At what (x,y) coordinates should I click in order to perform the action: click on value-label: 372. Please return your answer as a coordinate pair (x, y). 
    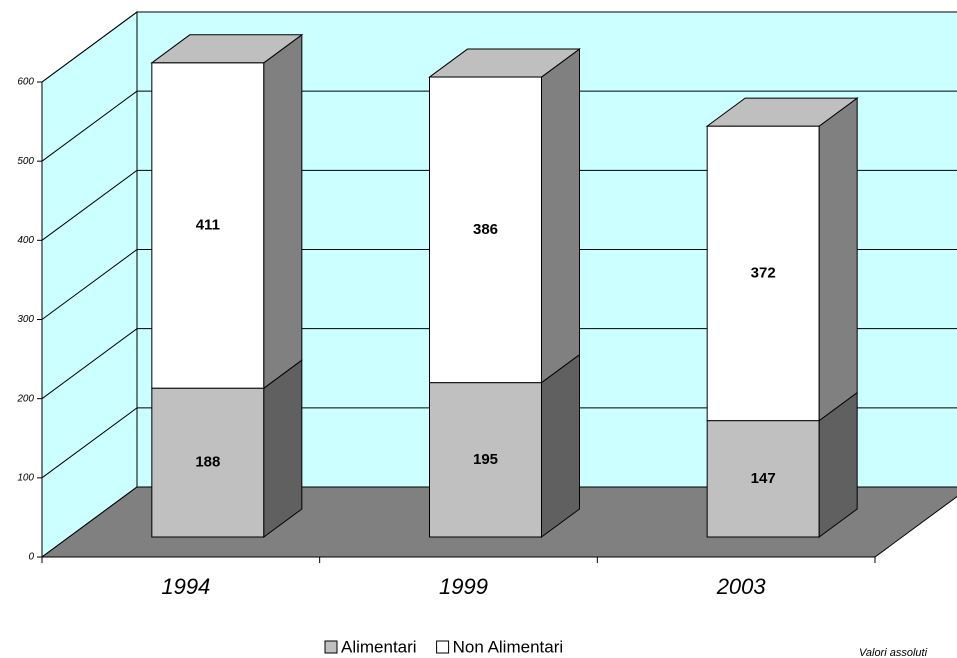
    Looking at the image, I should click on (763, 272).